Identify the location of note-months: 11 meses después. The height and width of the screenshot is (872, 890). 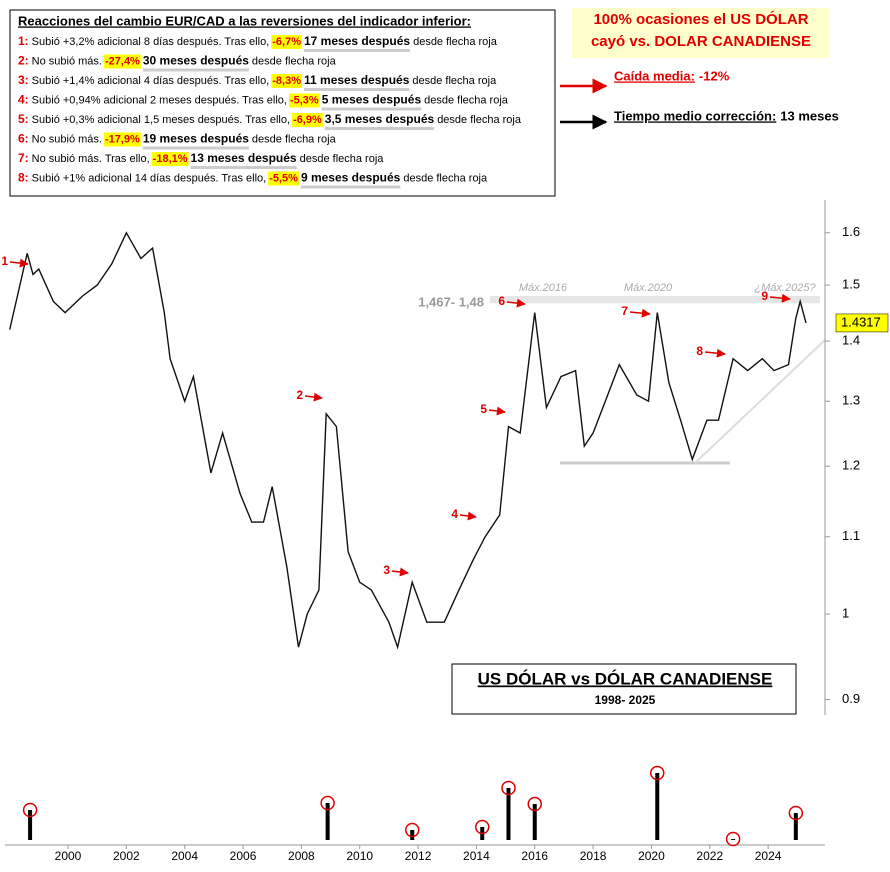
(357, 80).